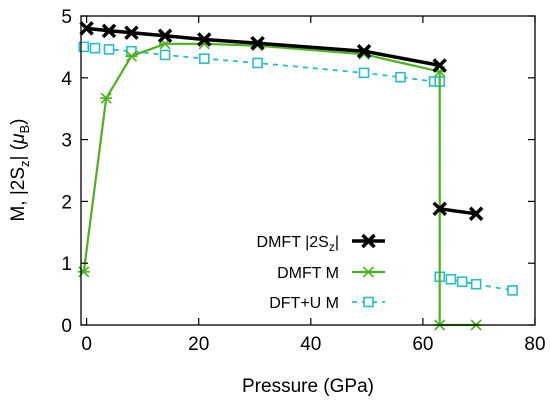 The image size is (550, 405). Describe the element at coordinates (198, 344) in the screenshot. I see `x-tick-label-1: 20` at that location.